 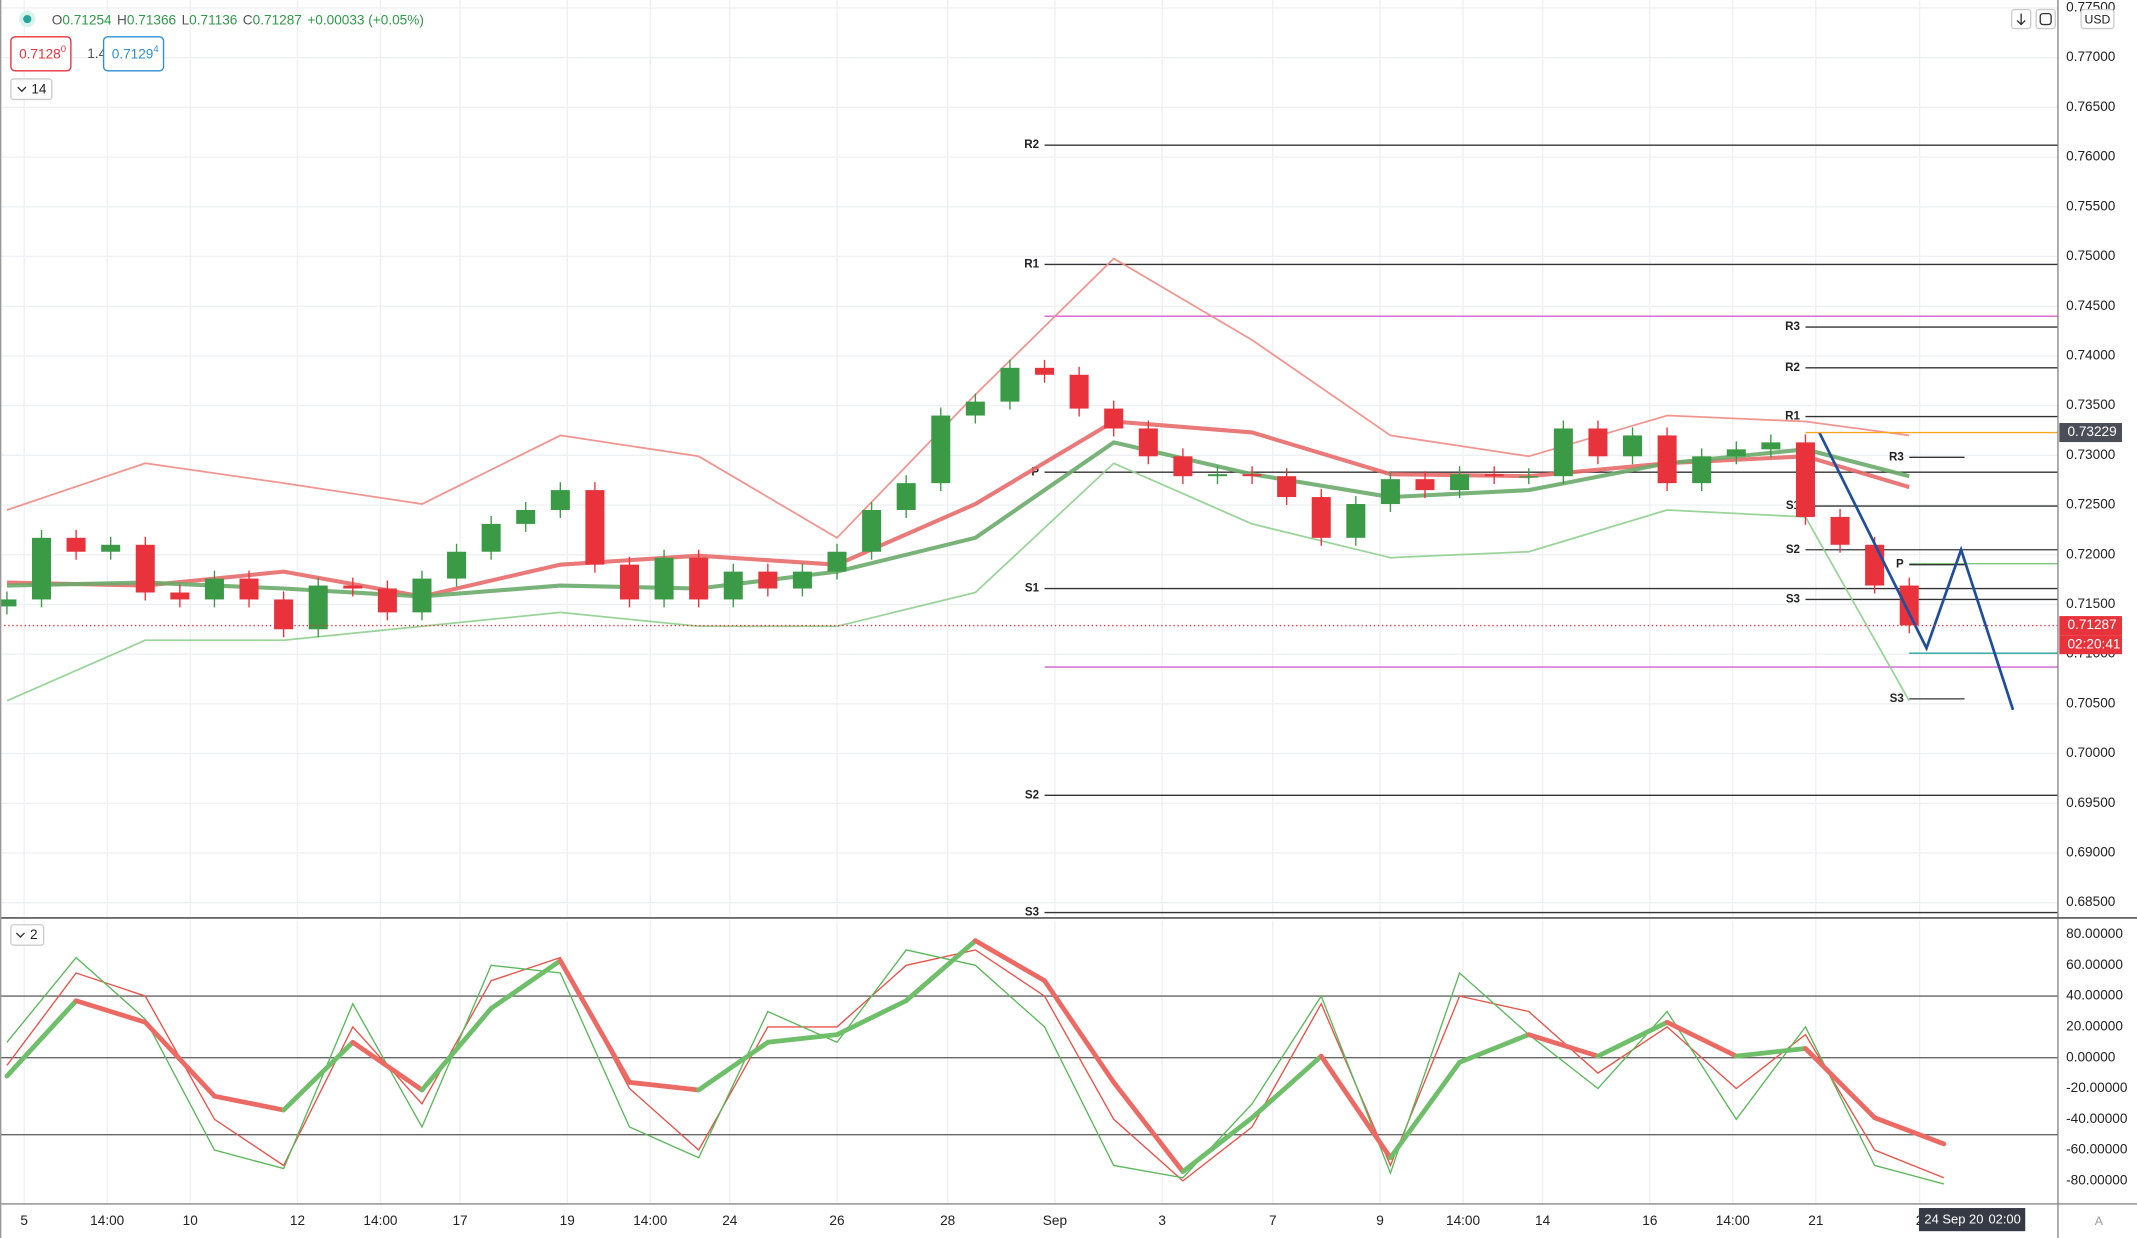 I want to click on pivot-label: S1, so click(x=1032, y=589).